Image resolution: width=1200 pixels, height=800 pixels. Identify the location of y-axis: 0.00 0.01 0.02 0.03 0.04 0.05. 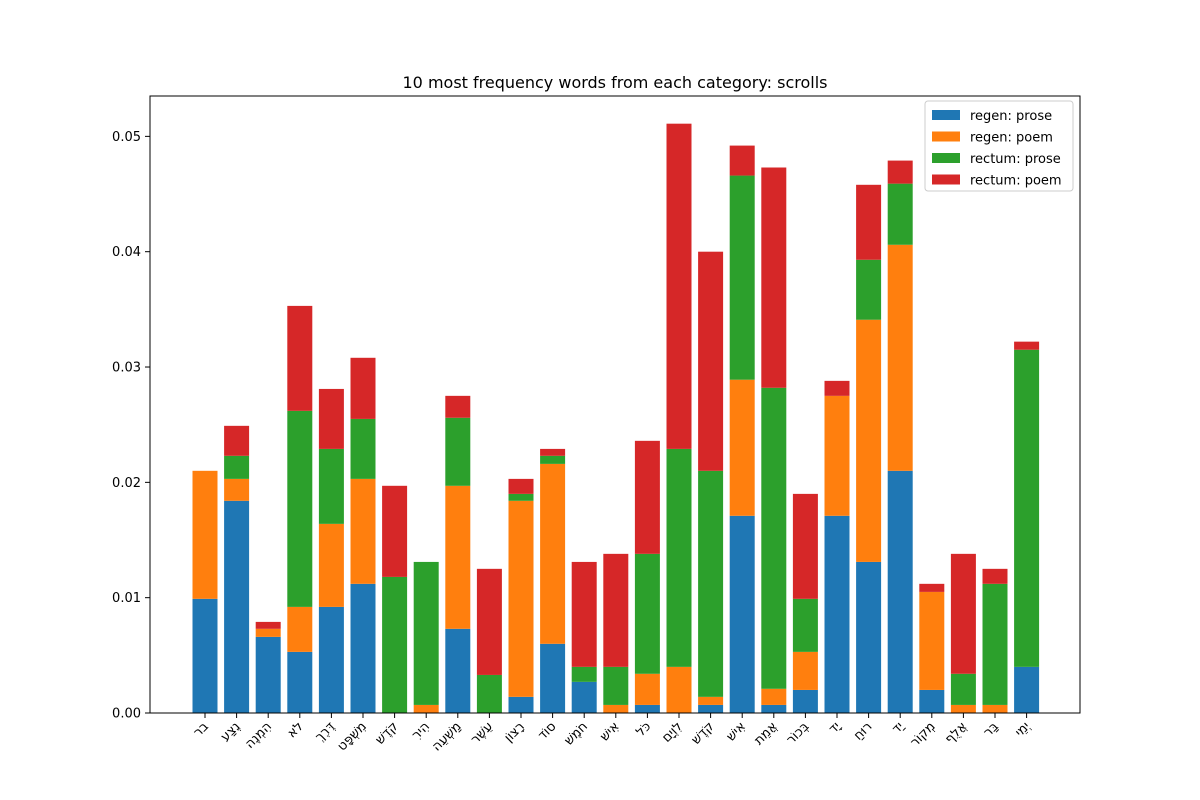
(131, 426).